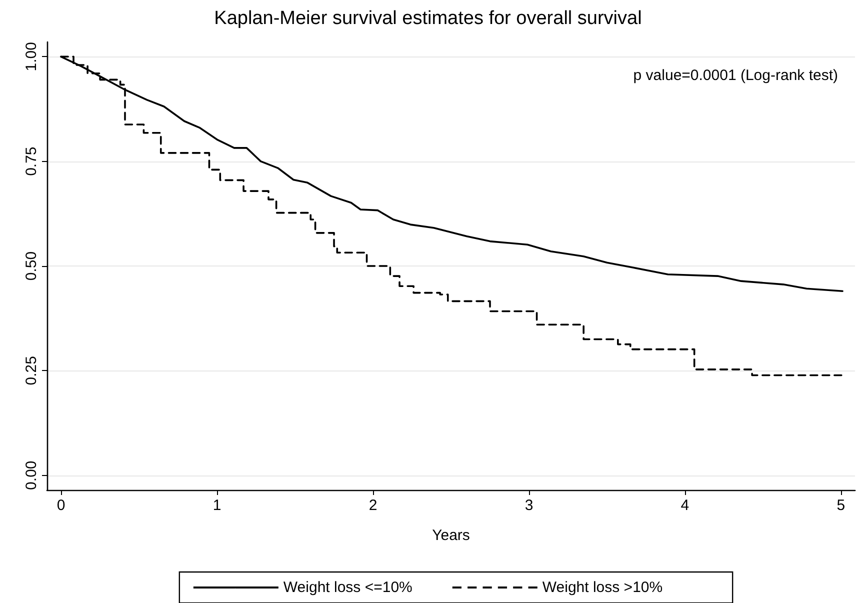  Describe the element at coordinates (735, 75) in the screenshot. I see `annotation: p value=0.0001 (Log-rank test)` at that location.